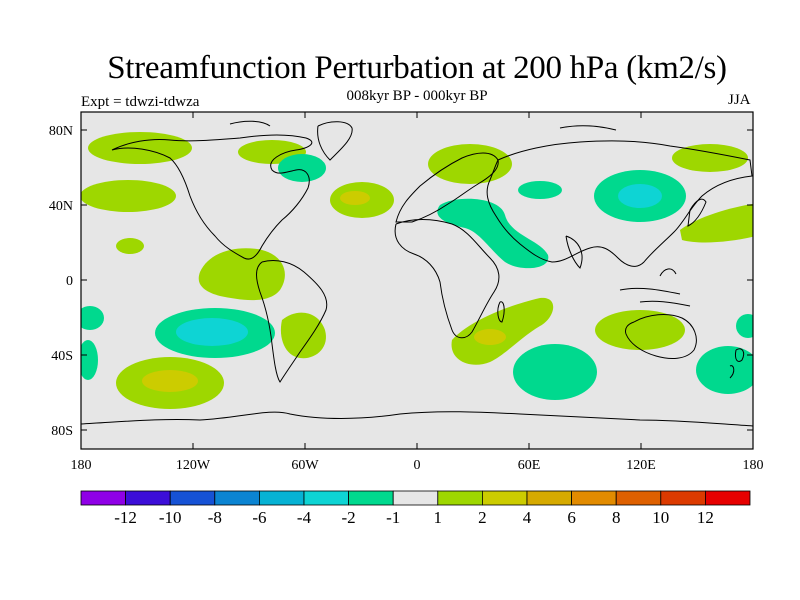 Image resolution: width=800 pixels, height=600 pixels. Describe the element at coordinates (417, 465) in the screenshot. I see `x-tick-label: 0` at that location.